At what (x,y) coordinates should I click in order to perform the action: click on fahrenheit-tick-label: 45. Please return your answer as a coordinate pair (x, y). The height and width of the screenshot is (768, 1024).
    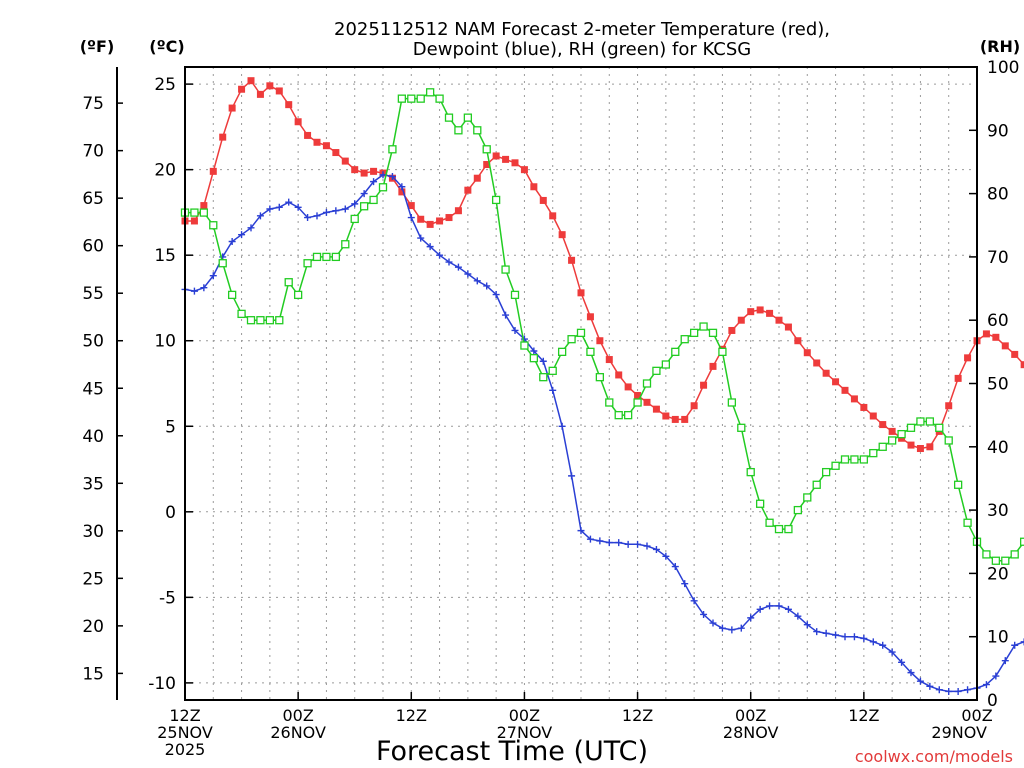
    Looking at the image, I should click on (93, 389).